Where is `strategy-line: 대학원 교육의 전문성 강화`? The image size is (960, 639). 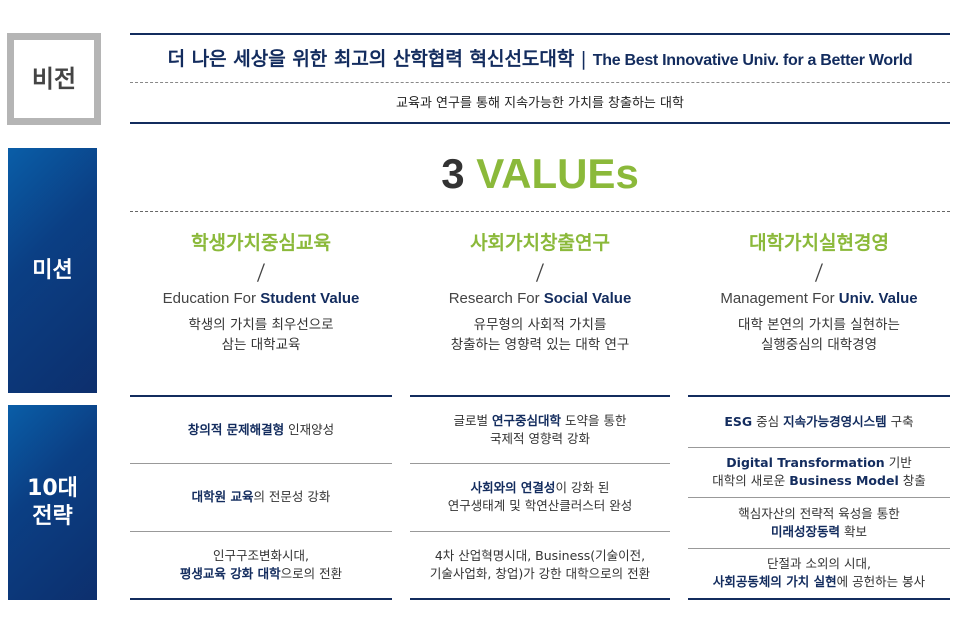 strategy-line: 대학원 교육의 전문성 강화 is located at coordinates (261, 497).